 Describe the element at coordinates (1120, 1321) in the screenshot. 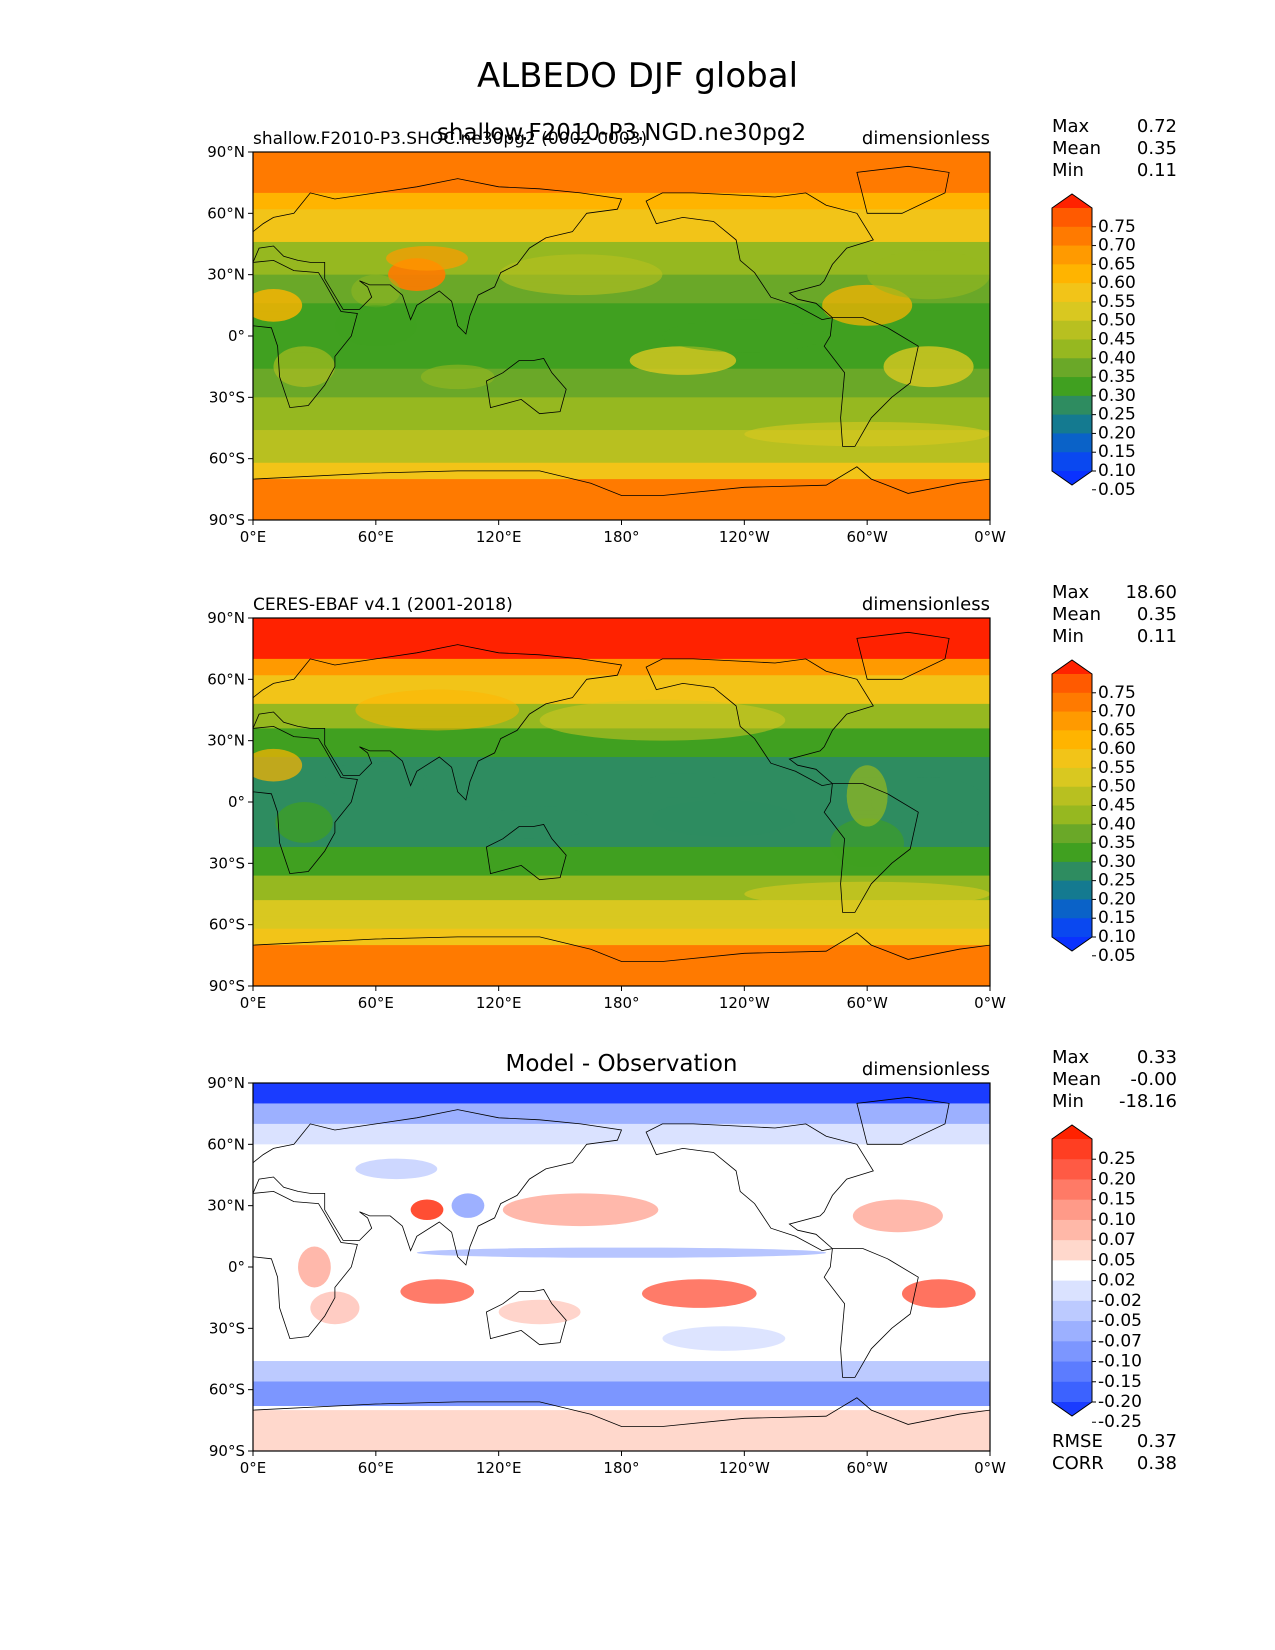

I see `colorbar-tick-label: -0.05` at that location.